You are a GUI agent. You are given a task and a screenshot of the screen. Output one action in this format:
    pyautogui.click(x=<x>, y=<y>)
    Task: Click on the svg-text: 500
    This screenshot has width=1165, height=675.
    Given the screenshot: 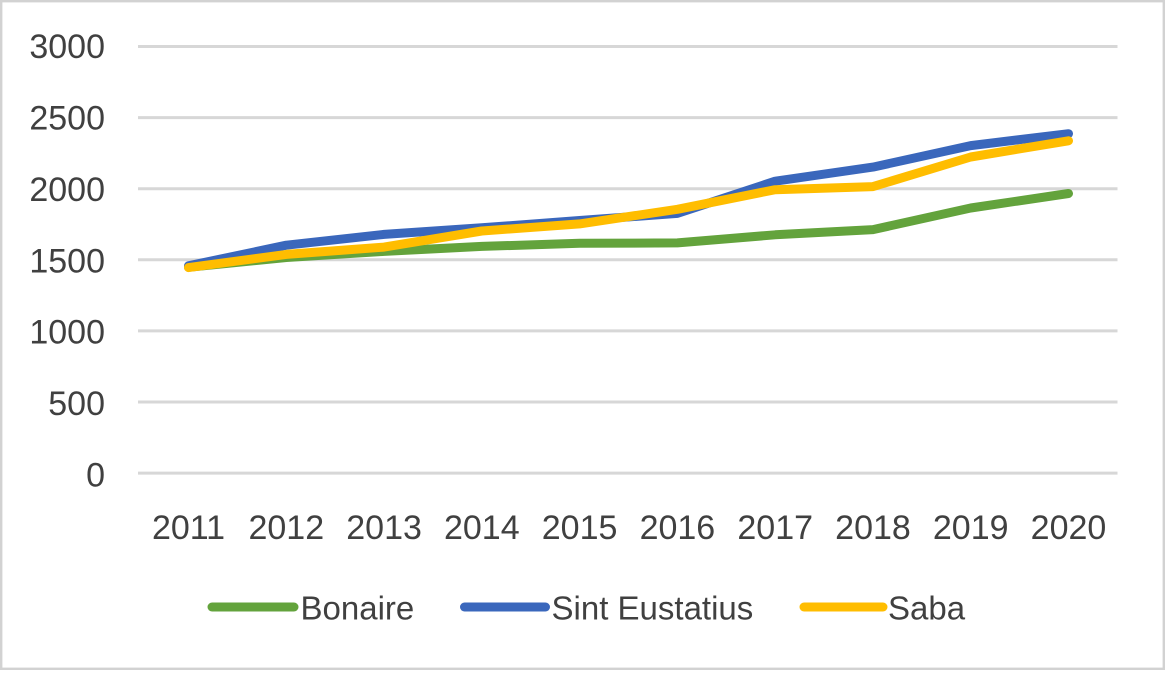 What is the action you would take?
    pyautogui.click(x=76, y=404)
    